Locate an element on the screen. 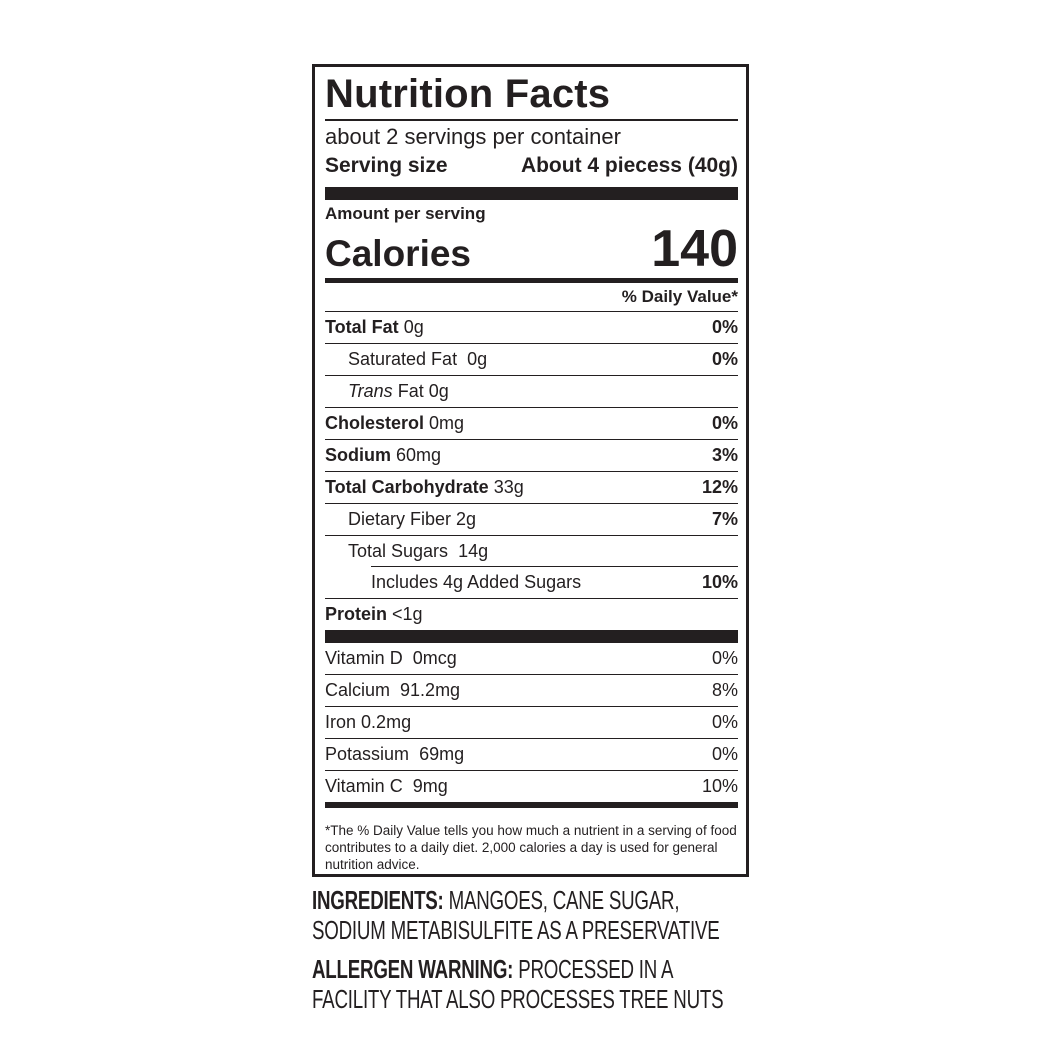  vitamin-dv: 10% is located at coordinates (719, 786).